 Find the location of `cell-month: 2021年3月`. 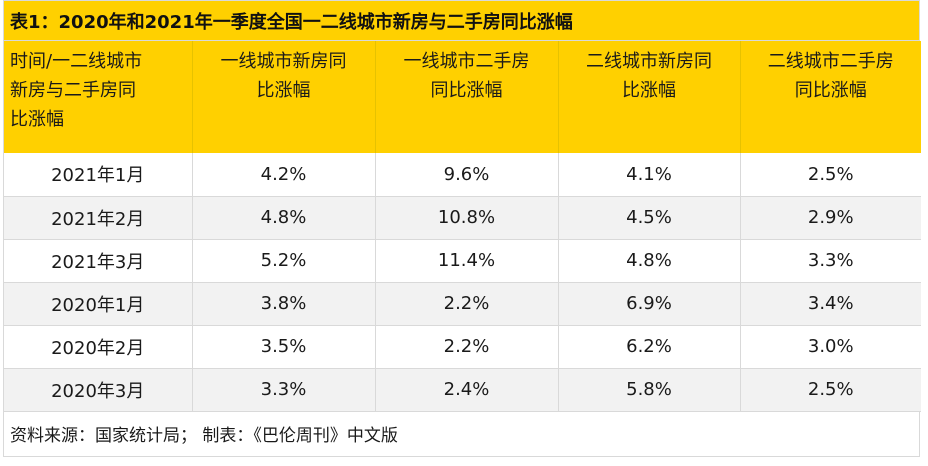

cell-month: 2021年3月 is located at coordinates (98, 261).